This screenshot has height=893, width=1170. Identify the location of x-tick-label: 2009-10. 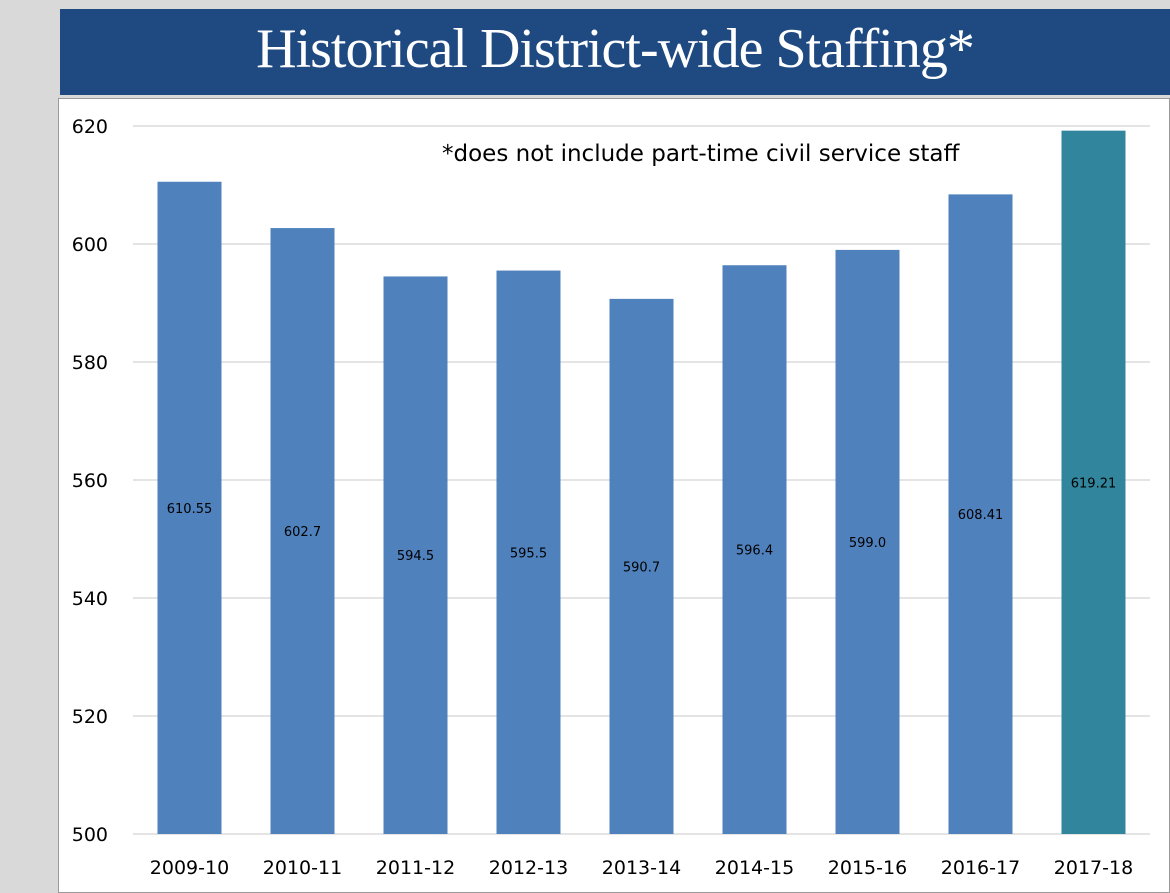
(189, 868).